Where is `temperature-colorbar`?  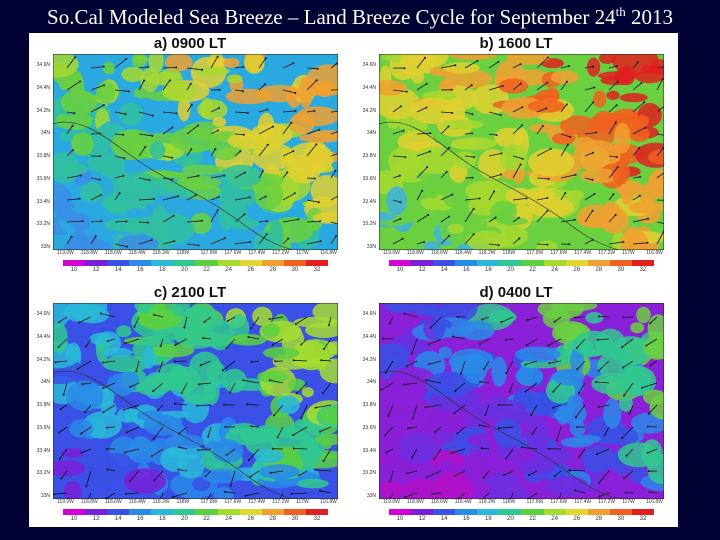 temperature-colorbar is located at coordinates (195, 512).